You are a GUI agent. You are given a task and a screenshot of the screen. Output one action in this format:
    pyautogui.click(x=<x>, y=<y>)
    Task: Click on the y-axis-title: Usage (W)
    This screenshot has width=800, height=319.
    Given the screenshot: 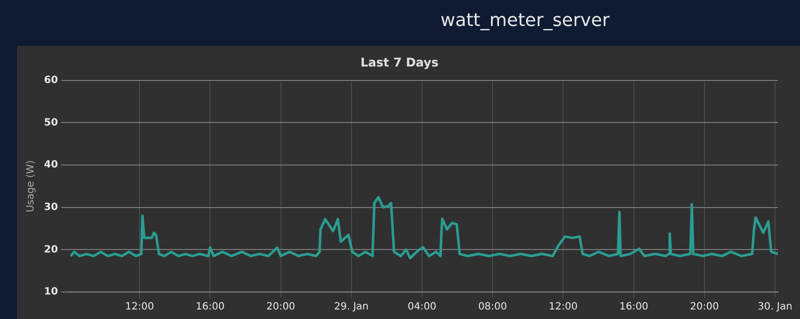 What is the action you would take?
    pyautogui.click(x=31, y=186)
    